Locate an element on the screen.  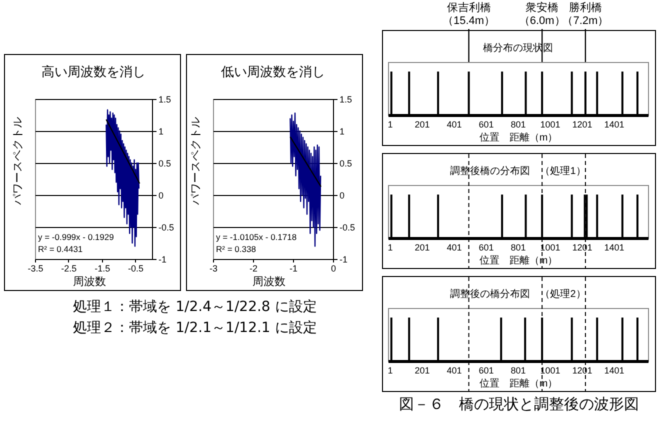
text: 処理１：帯域を 1/2.4～1/22.8 に設定 is located at coordinates (195, 307).